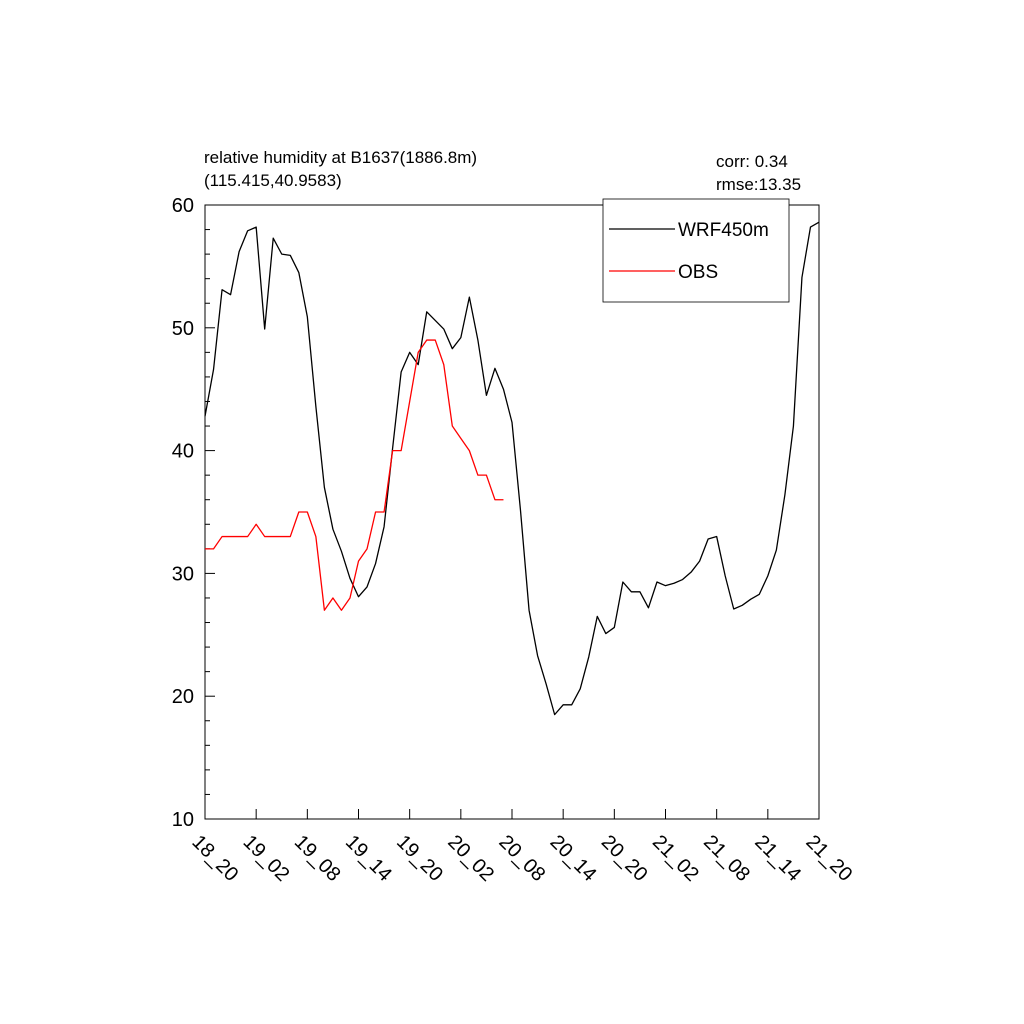 The image size is (1024, 1024). Describe the element at coordinates (675, 858) in the screenshot. I see `x-tick-label: 21_02` at that location.